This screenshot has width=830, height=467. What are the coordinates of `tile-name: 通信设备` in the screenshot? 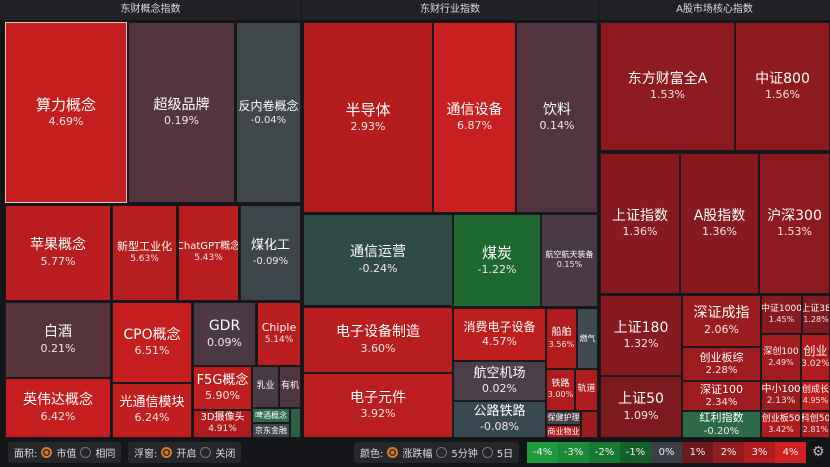 It's located at (474, 109).